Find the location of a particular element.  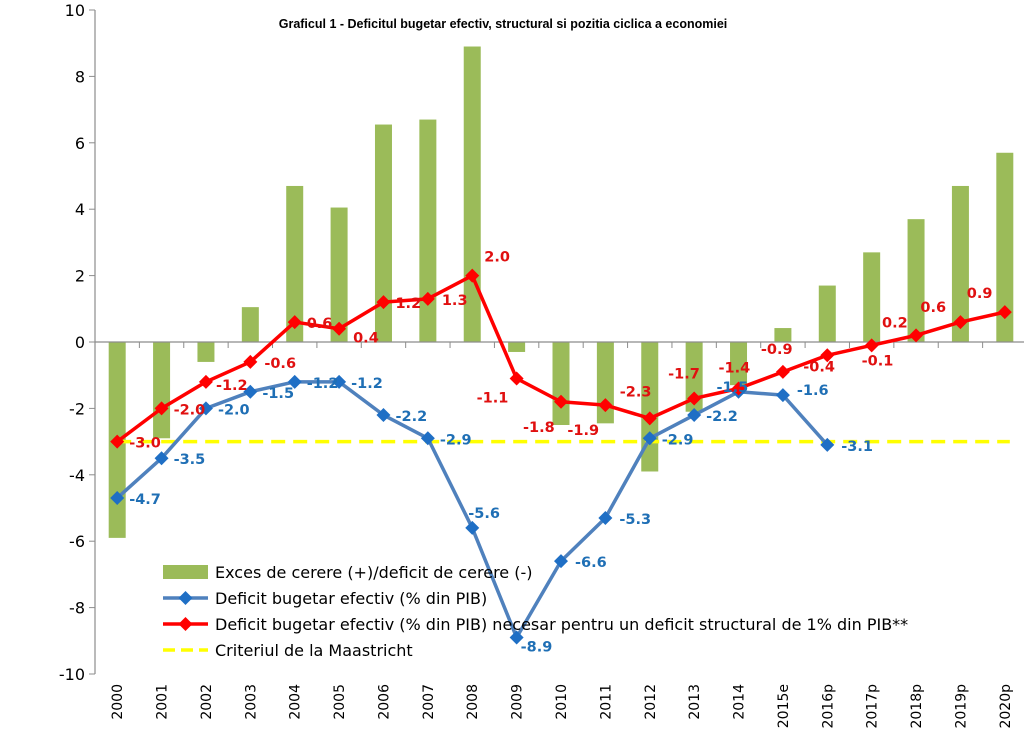

deficit-necesar-data-label: -1.1 is located at coordinates (493, 399).